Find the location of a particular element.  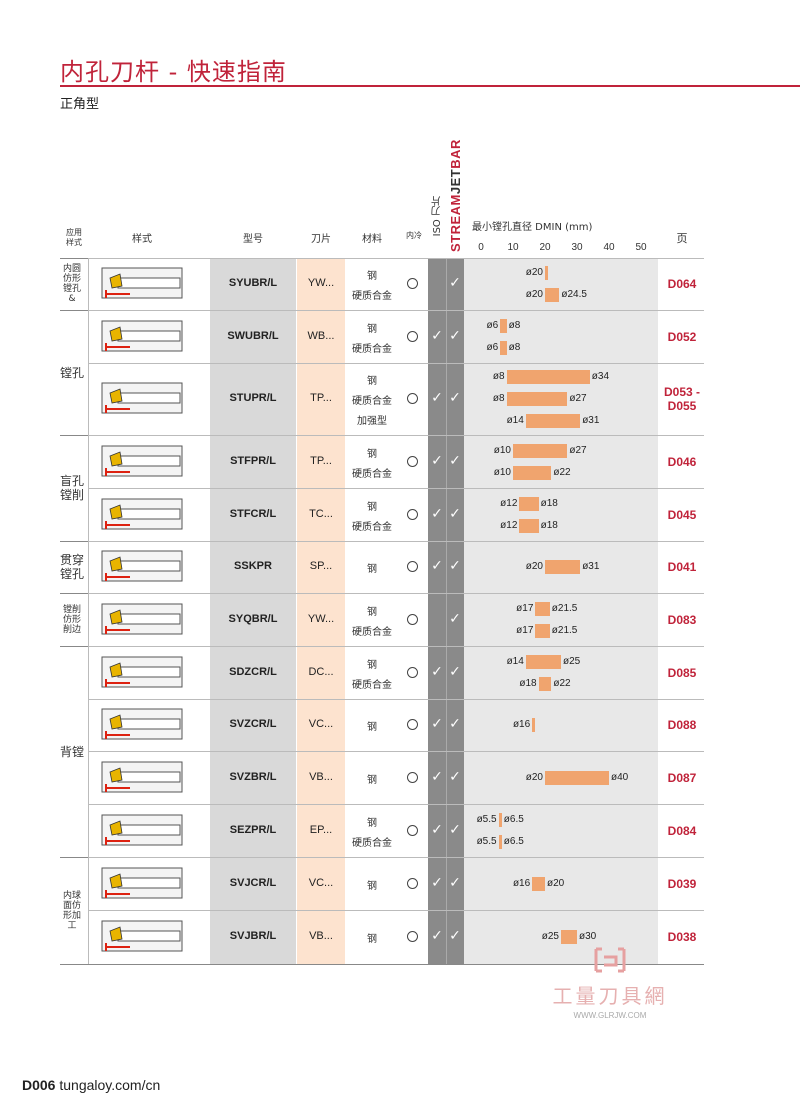

col-header-page: 页 is located at coordinates (682, 238).